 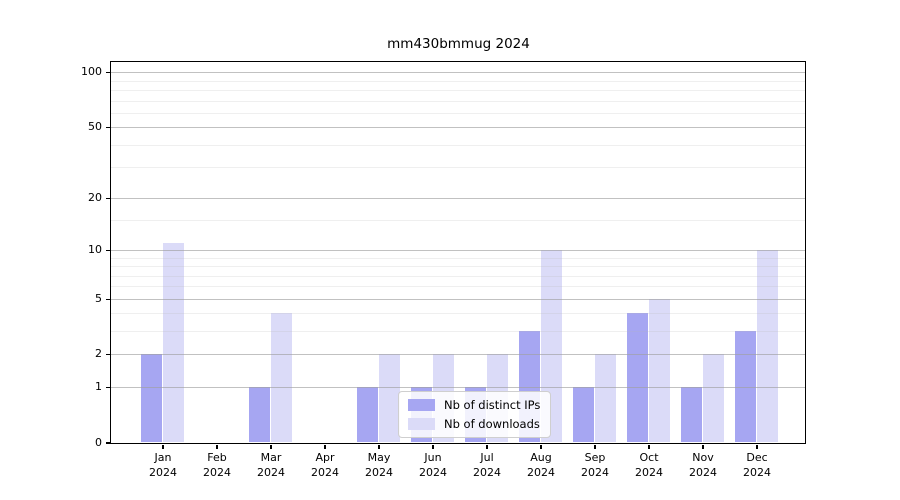 What do you see at coordinates (541, 457) in the screenshot?
I see `x-tick-label-month: Aug` at bounding box center [541, 457].